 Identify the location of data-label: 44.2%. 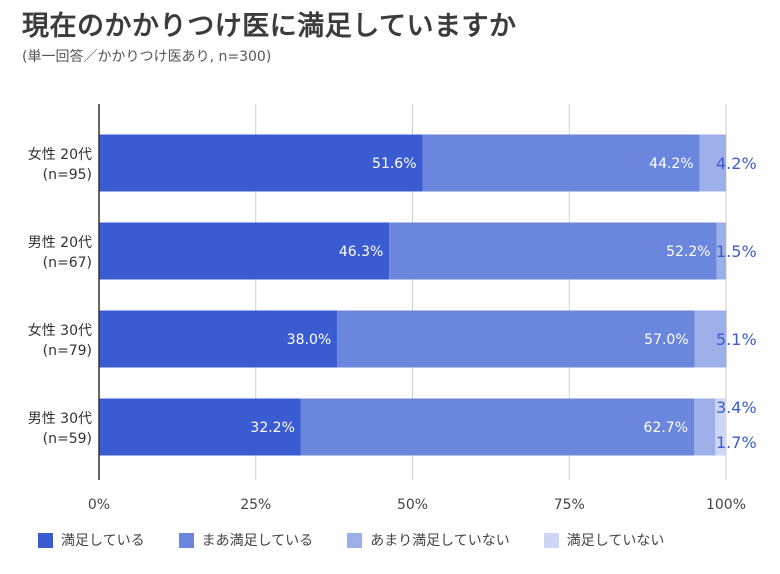
(671, 164).